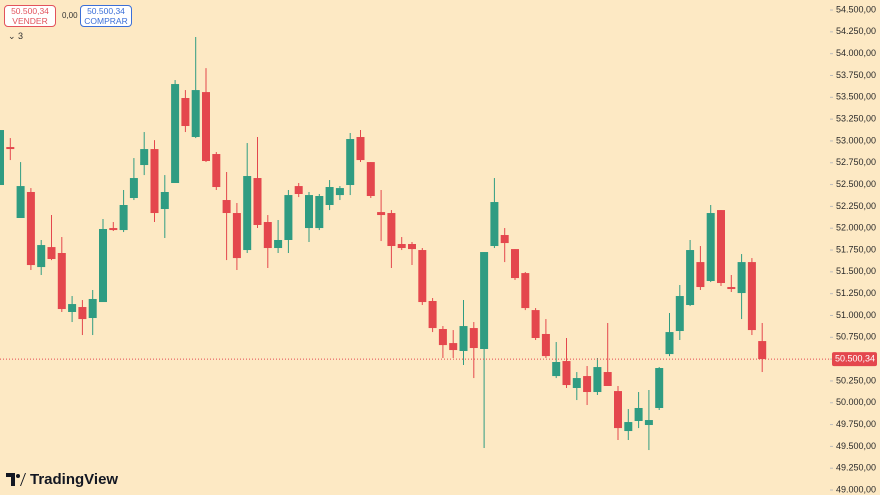  Describe the element at coordinates (856, 424) in the screenshot. I see `y-tick-label: 49.750,00` at that location.